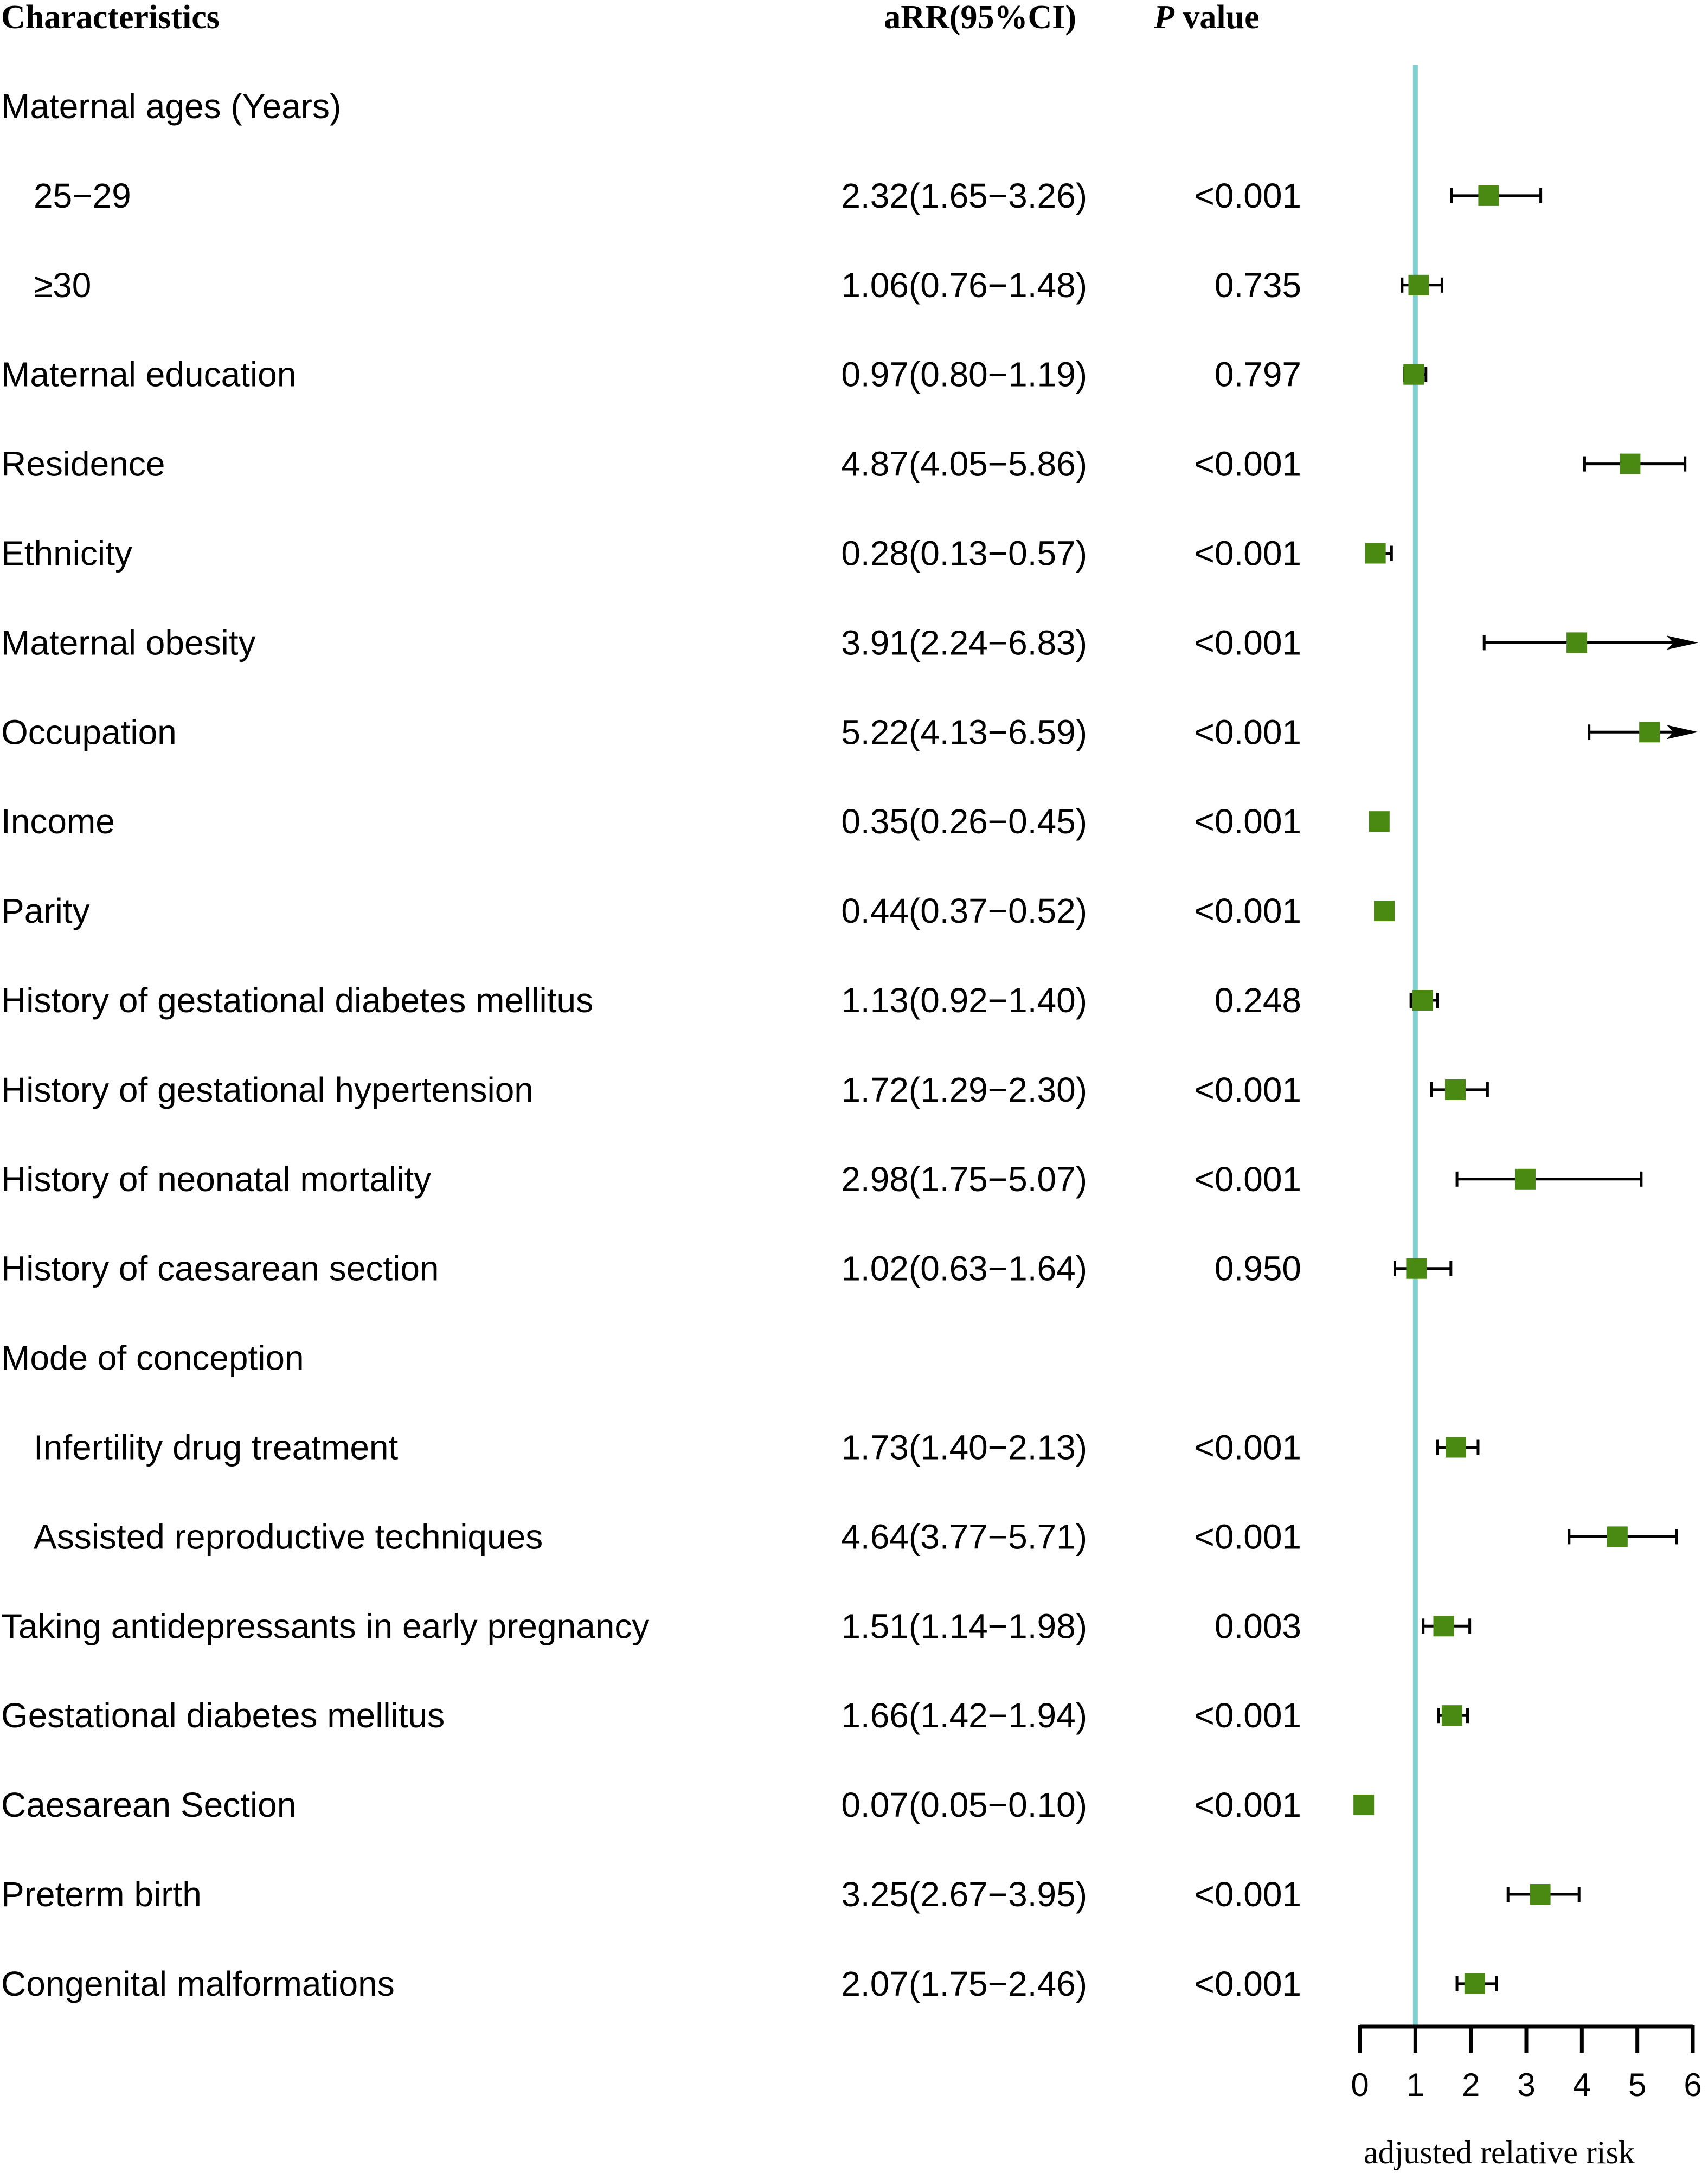  Describe the element at coordinates (267, 1089) in the screenshot. I see `row-label: History of gestational hypertension` at that location.